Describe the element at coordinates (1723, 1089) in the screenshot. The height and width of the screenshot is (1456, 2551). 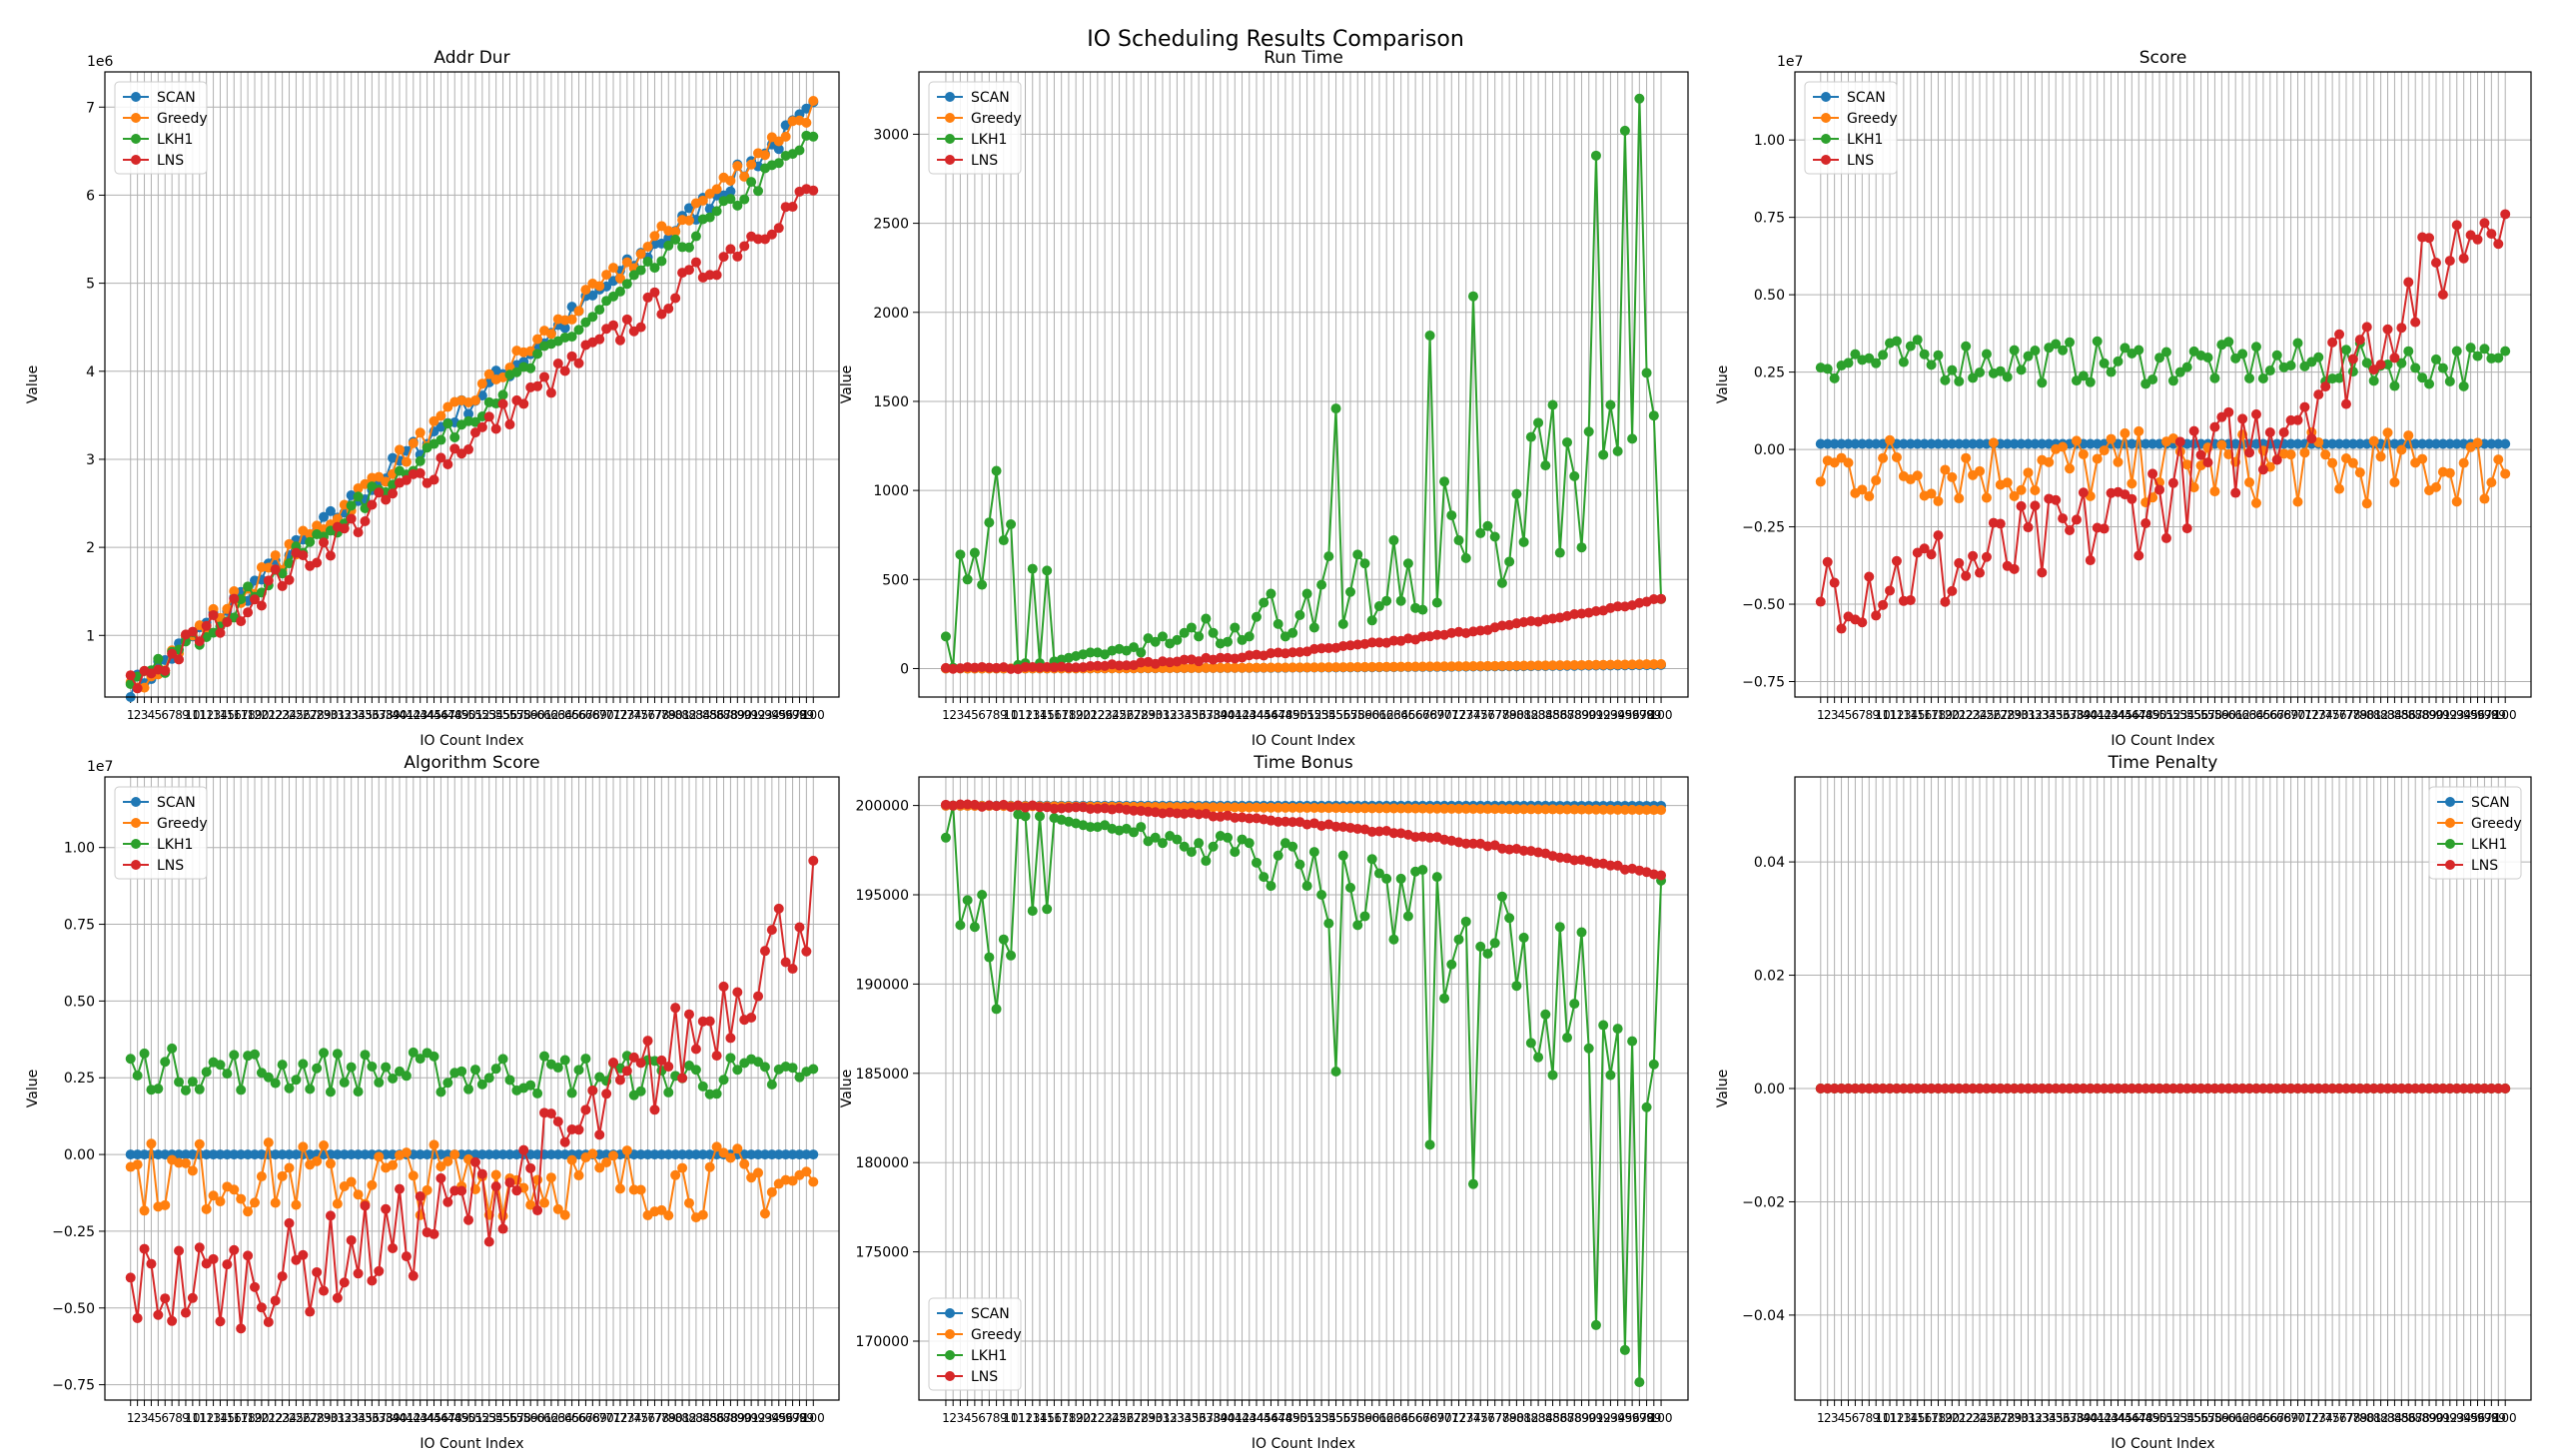
I see `y-axis-label: Value` at that location.